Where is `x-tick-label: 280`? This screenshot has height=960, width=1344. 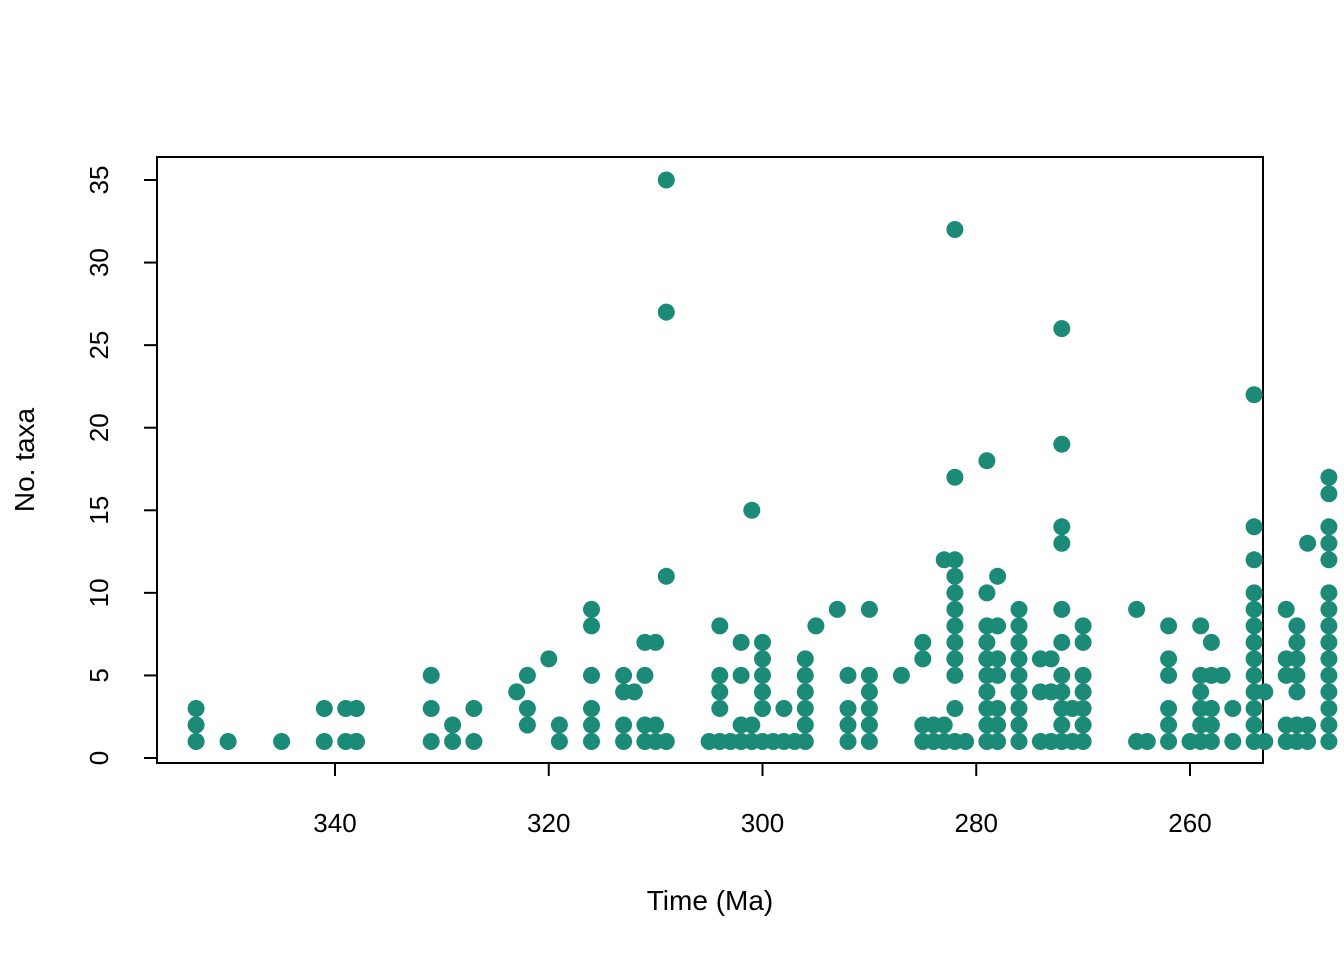 x-tick-label: 280 is located at coordinates (976, 823).